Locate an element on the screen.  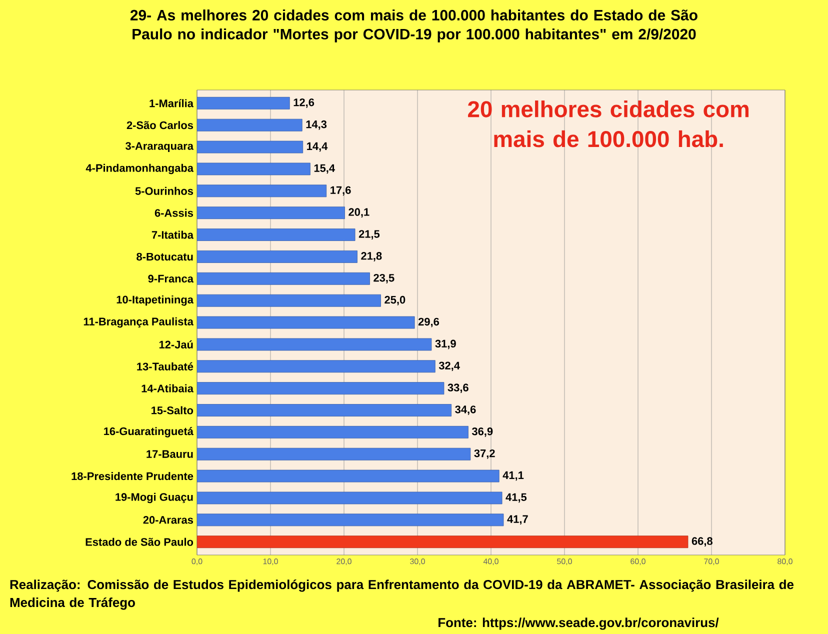
text: Realização: Comissão de Estudos Epidemiológicos para Enfrentamento da COVID-19 da ABRAMET- Associação Brasileira de Medicina de Tráfego is located at coordinates (402, 595).